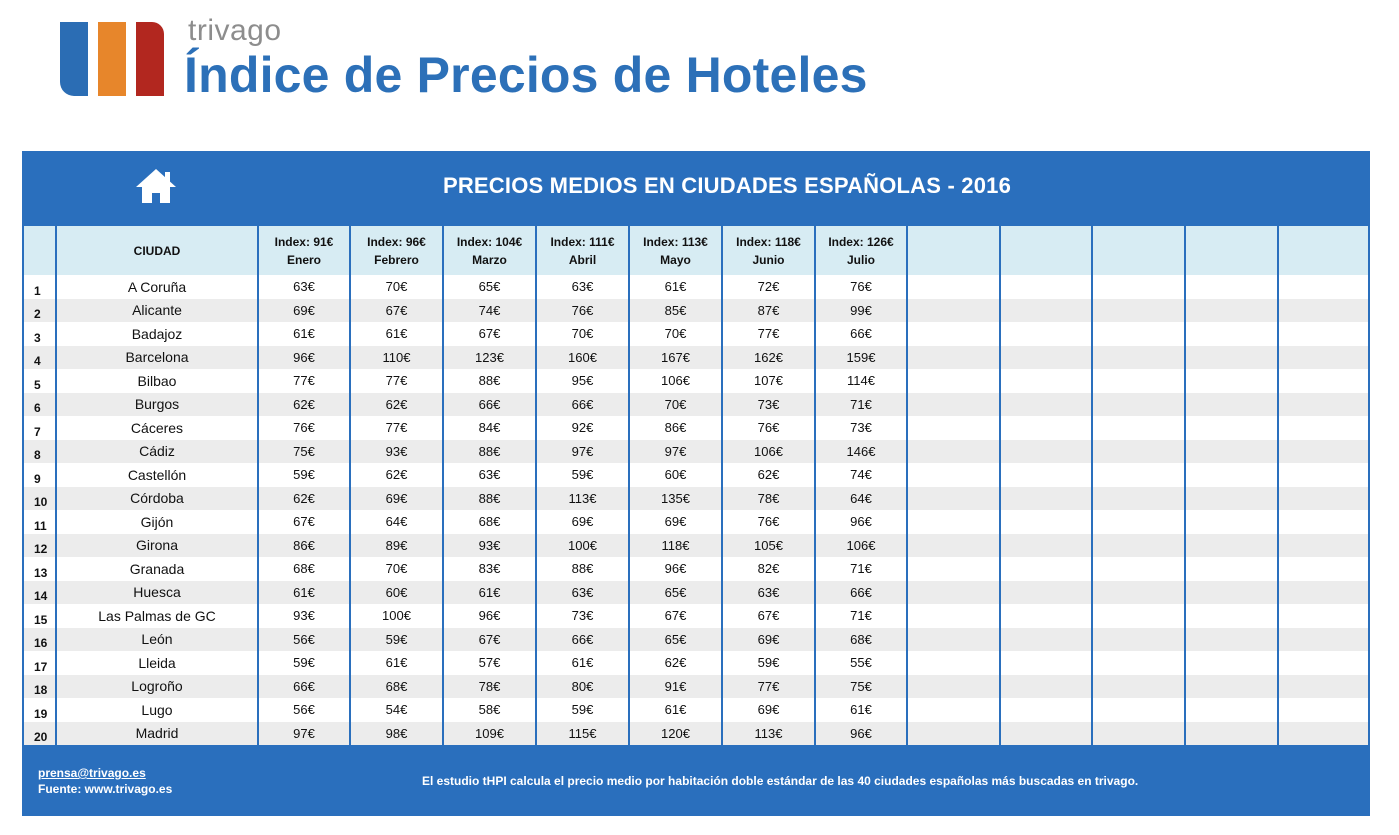 This screenshot has width=1399, height=835. I want to click on table-row: 15 Las Palmas de GC 93€ 100€ 96€ 73€ 67€ 67€ 71€, so click(696, 616).